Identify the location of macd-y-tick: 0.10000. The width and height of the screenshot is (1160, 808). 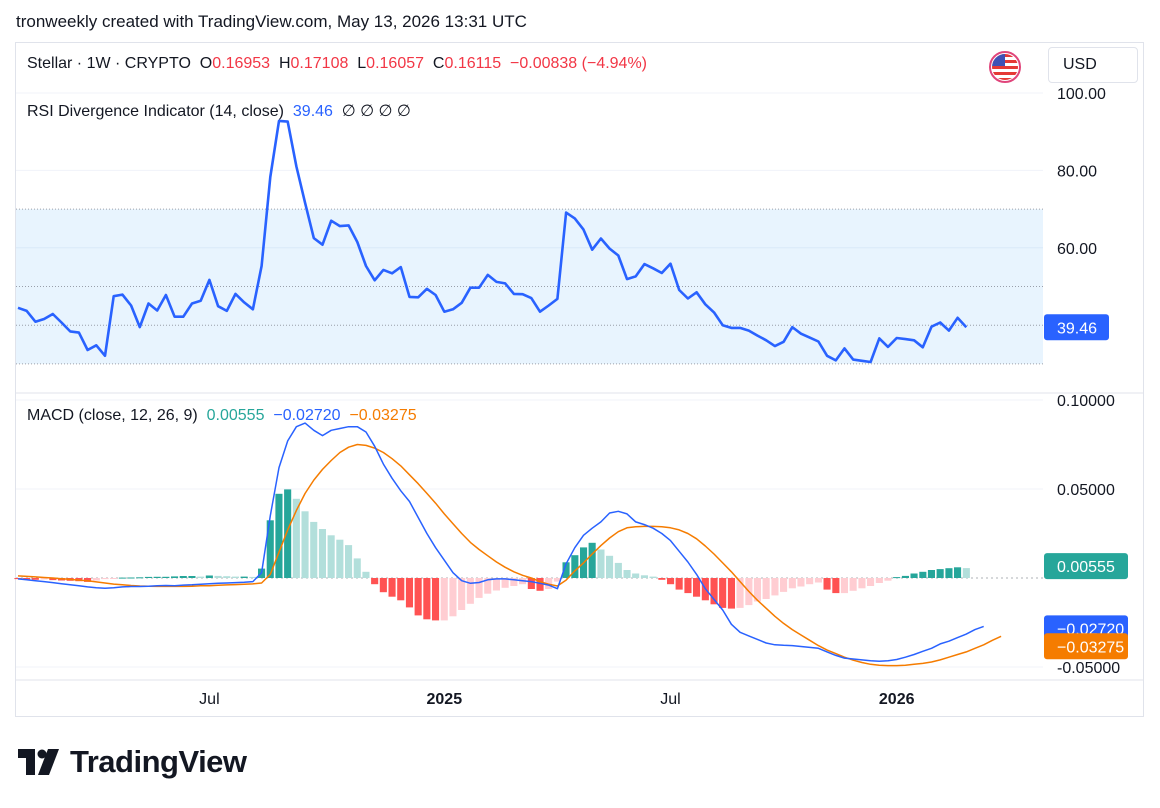
(1086, 401).